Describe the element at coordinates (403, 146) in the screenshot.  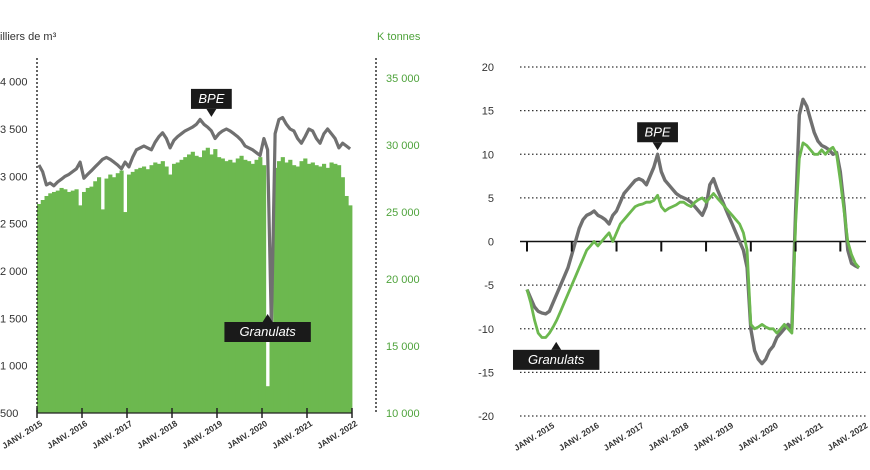
I see `right-y-tick-label: 30 000` at that location.